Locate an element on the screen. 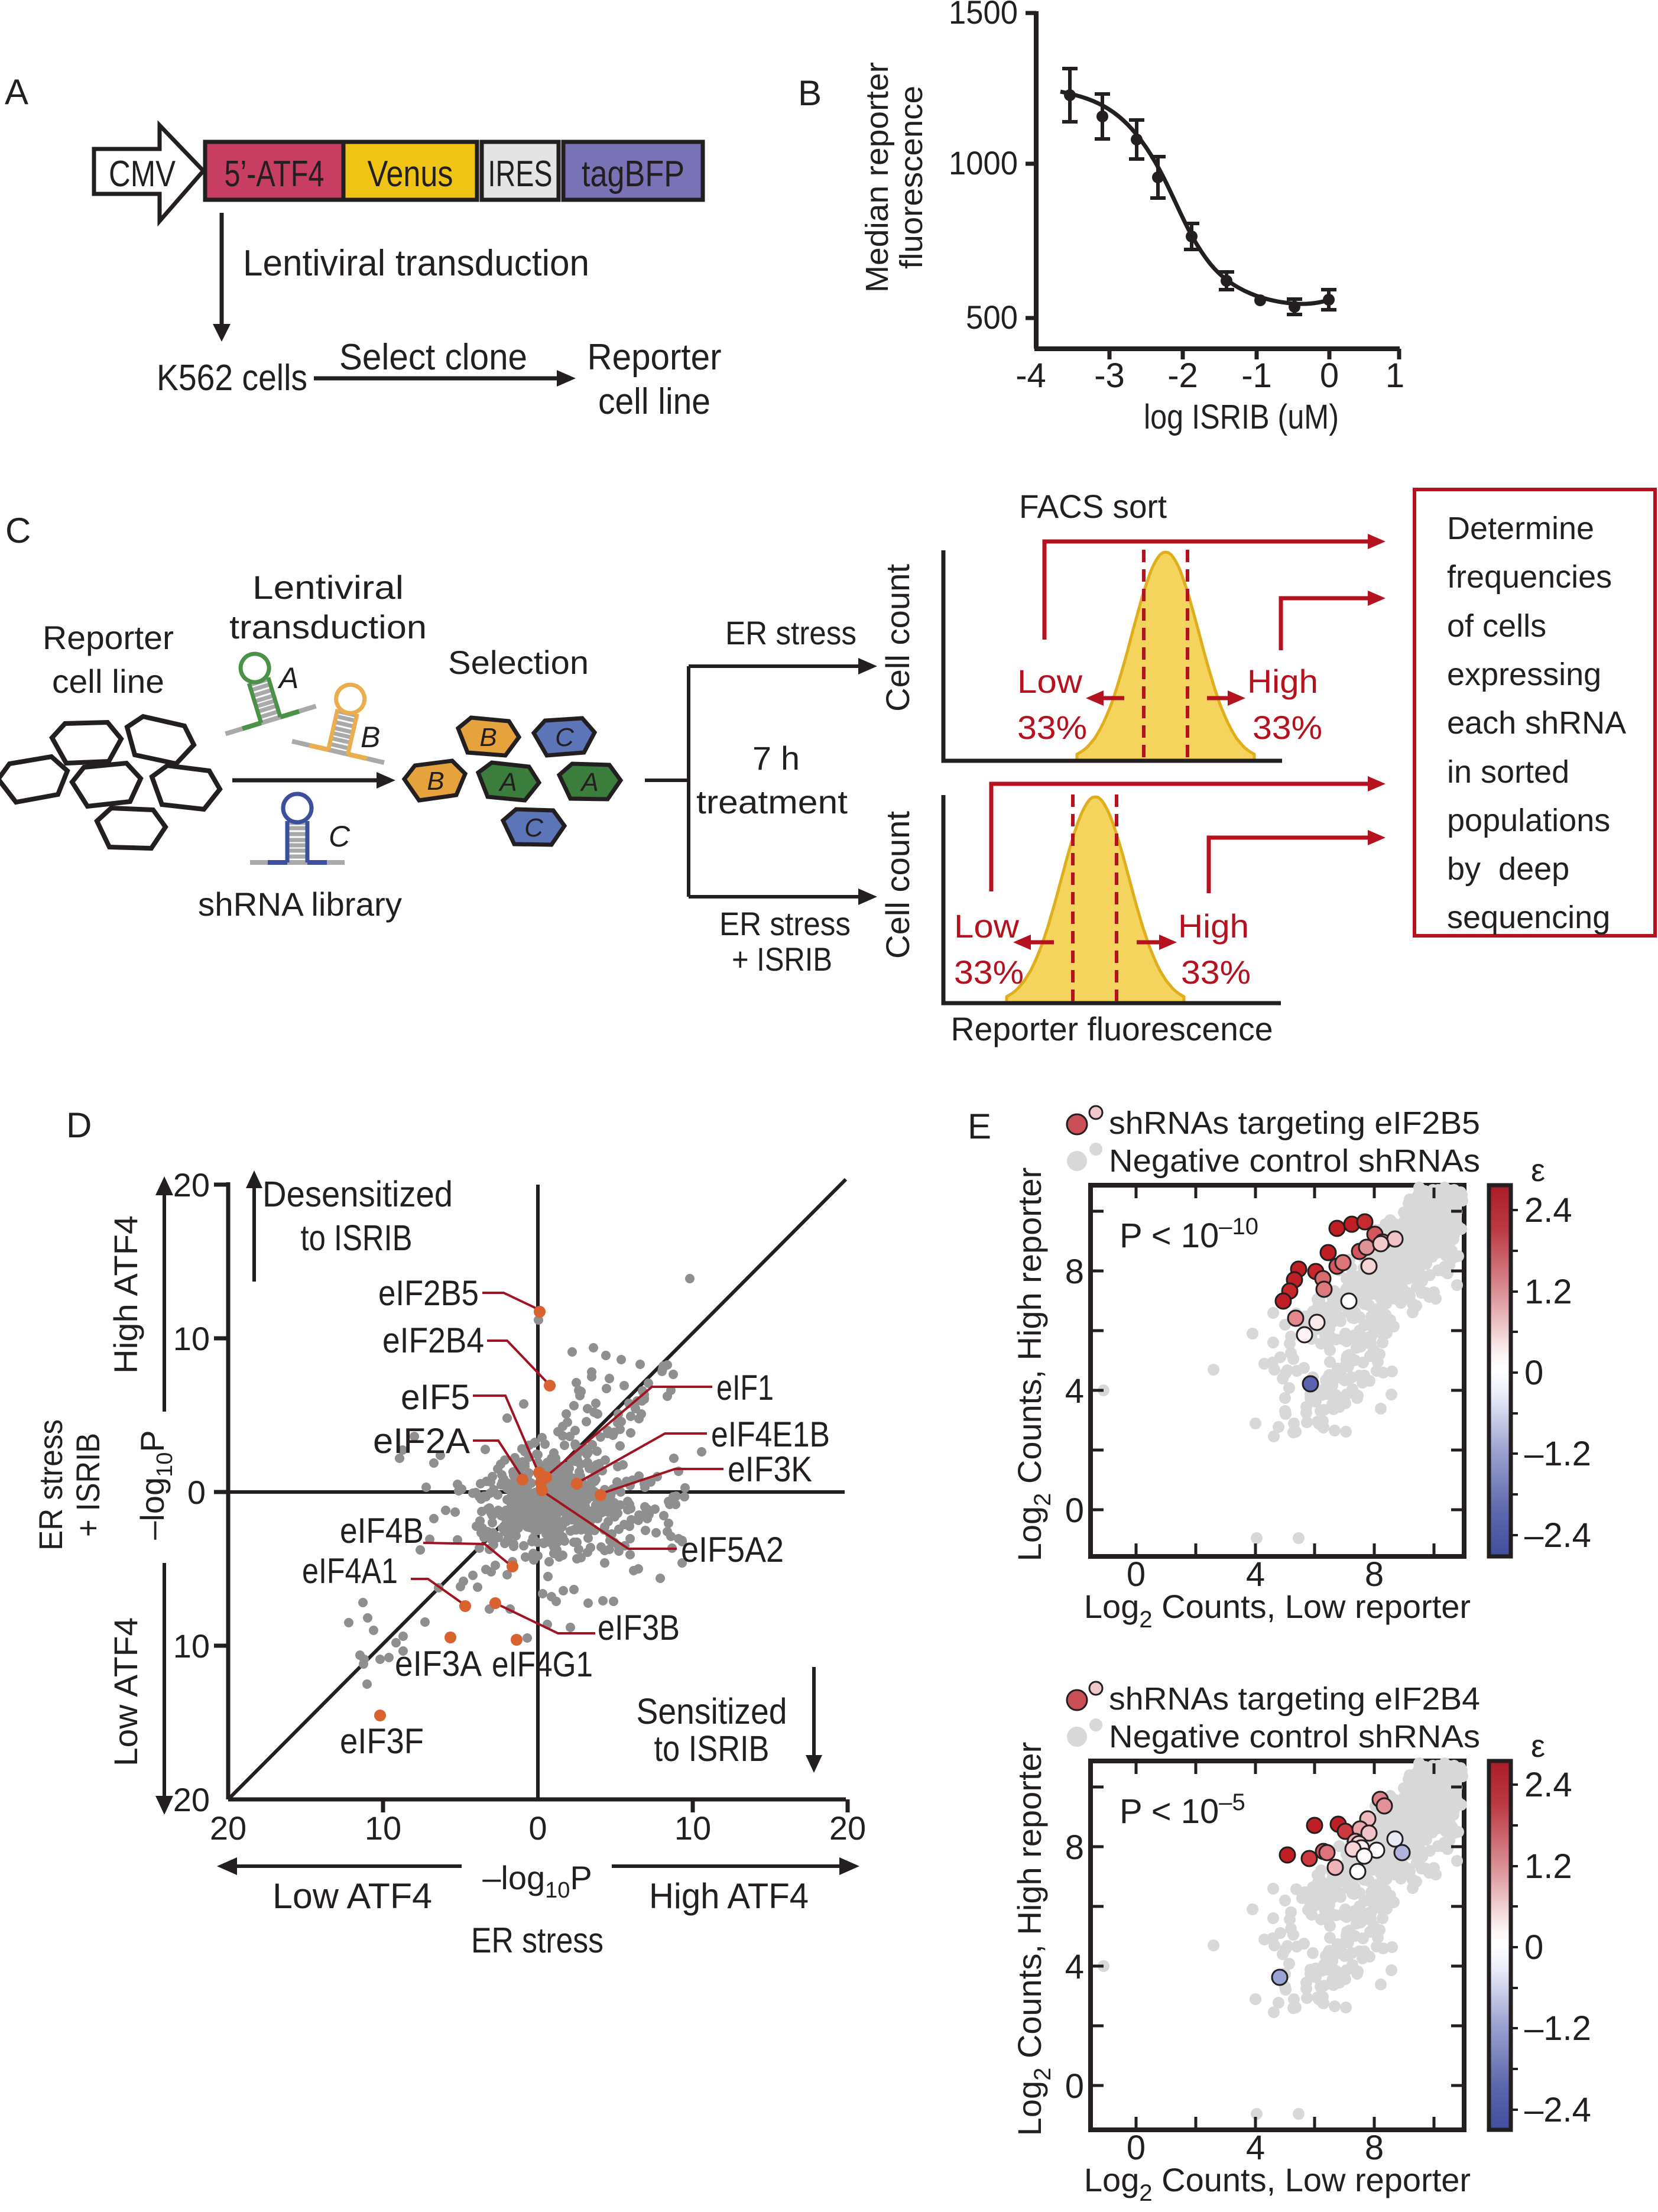 The height and width of the screenshot is (2212, 1658). svg-text: log ISRIB (uM) is located at coordinates (1241, 417).